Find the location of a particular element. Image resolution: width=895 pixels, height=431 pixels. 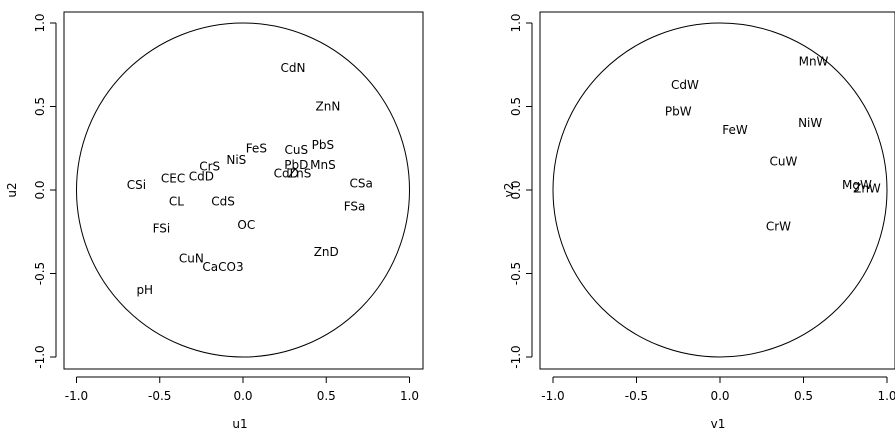

point-label-ph: pH is located at coordinates (144, 290).